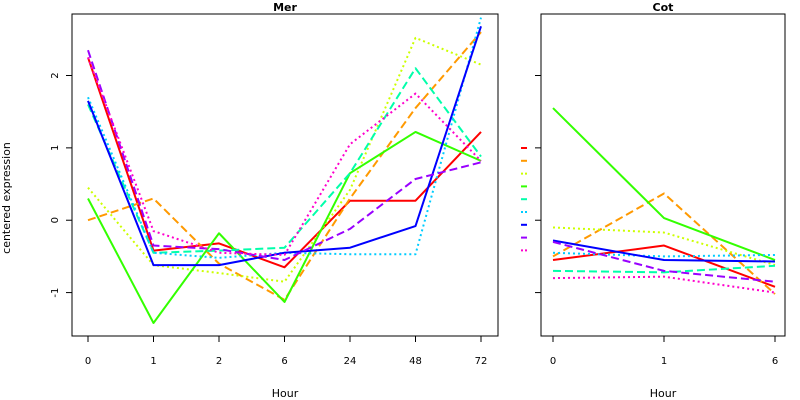 This screenshot has width=800, height=400. What do you see at coordinates (524, 199) in the screenshot?
I see `color-key` at bounding box center [524, 199].